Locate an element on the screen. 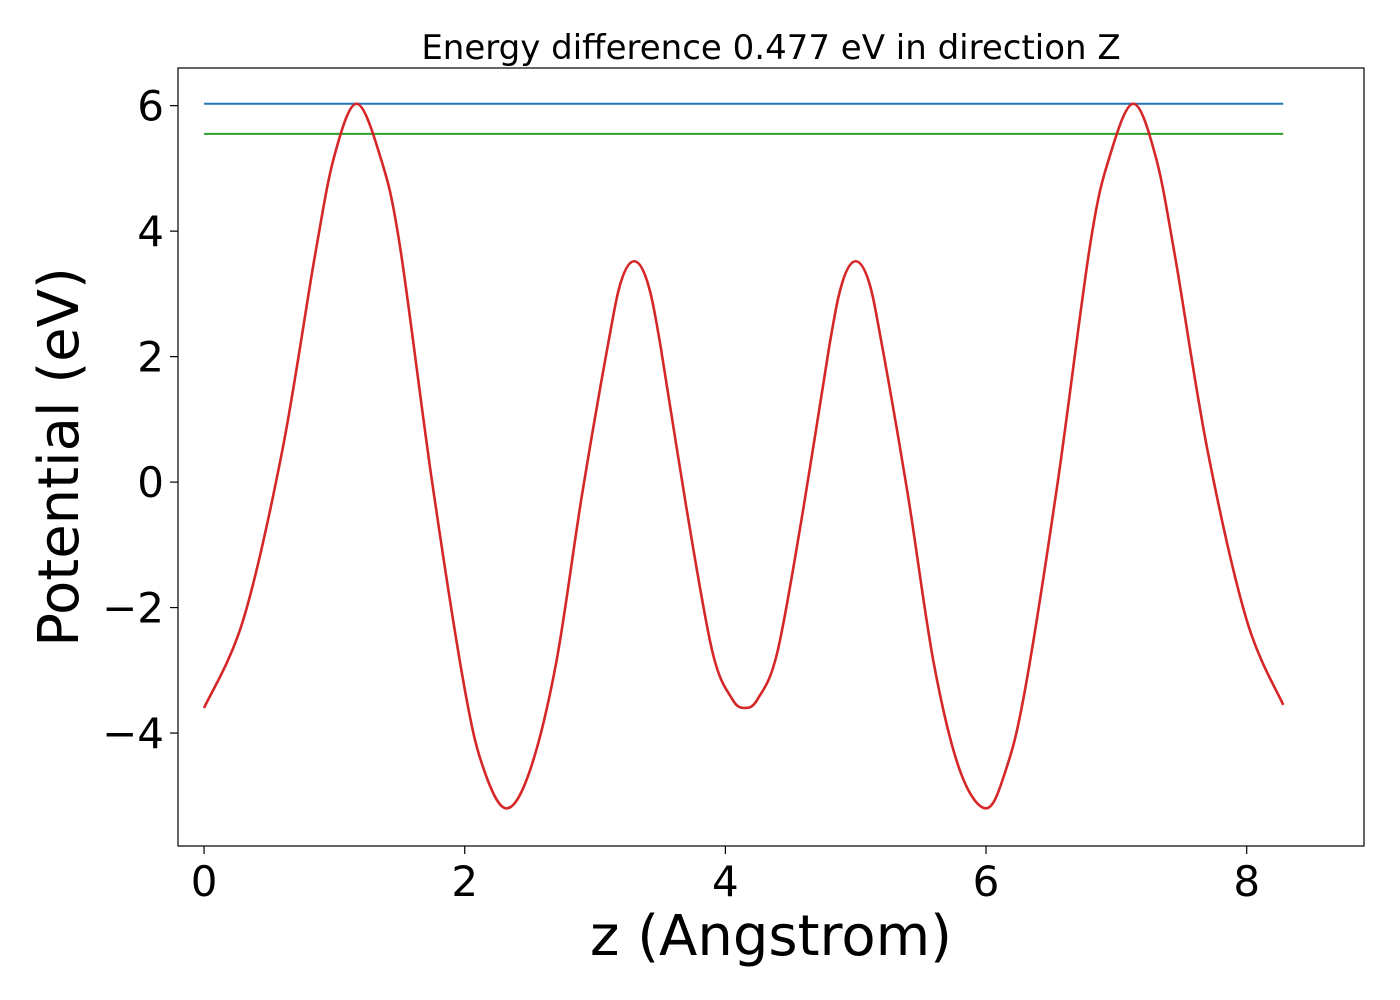 The height and width of the screenshot is (1000, 1400). reference-lines is located at coordinates (744, 118).